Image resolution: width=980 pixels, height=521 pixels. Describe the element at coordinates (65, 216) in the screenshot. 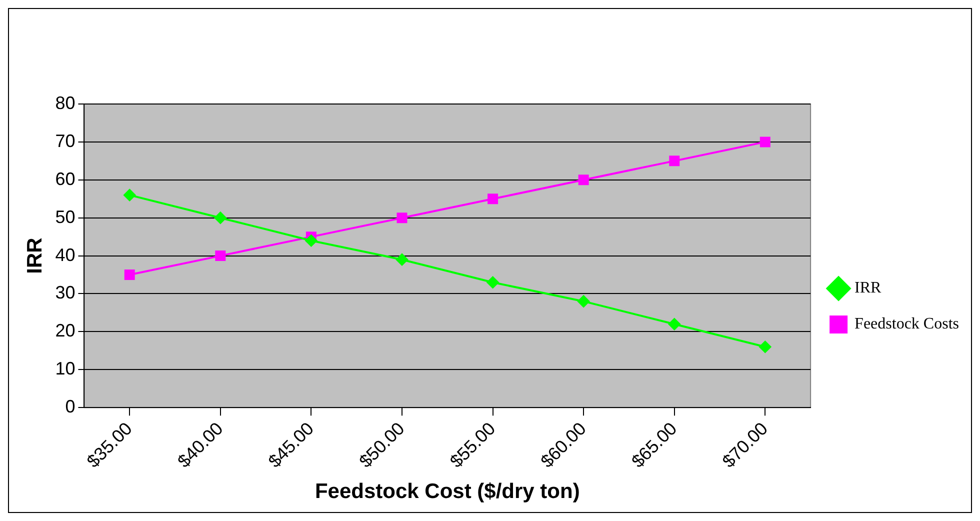

I see `y-tick-label: 50` at that location.